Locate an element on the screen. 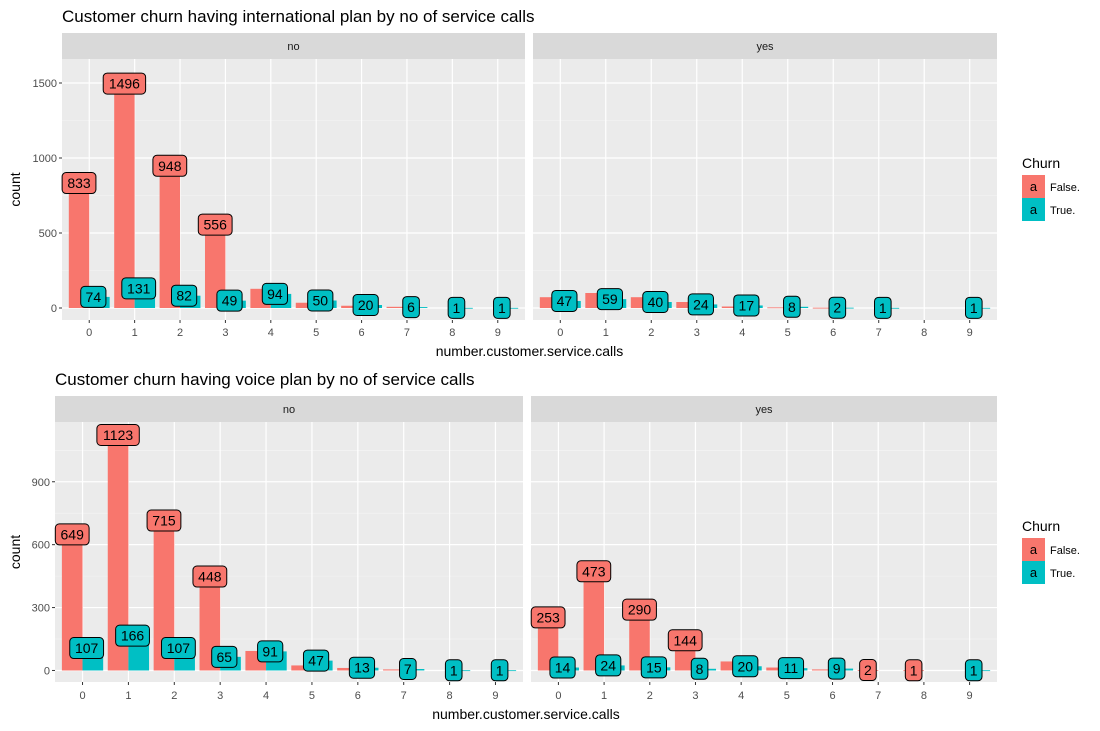  data-label-text: 7 is located at coordinates (408, 669).